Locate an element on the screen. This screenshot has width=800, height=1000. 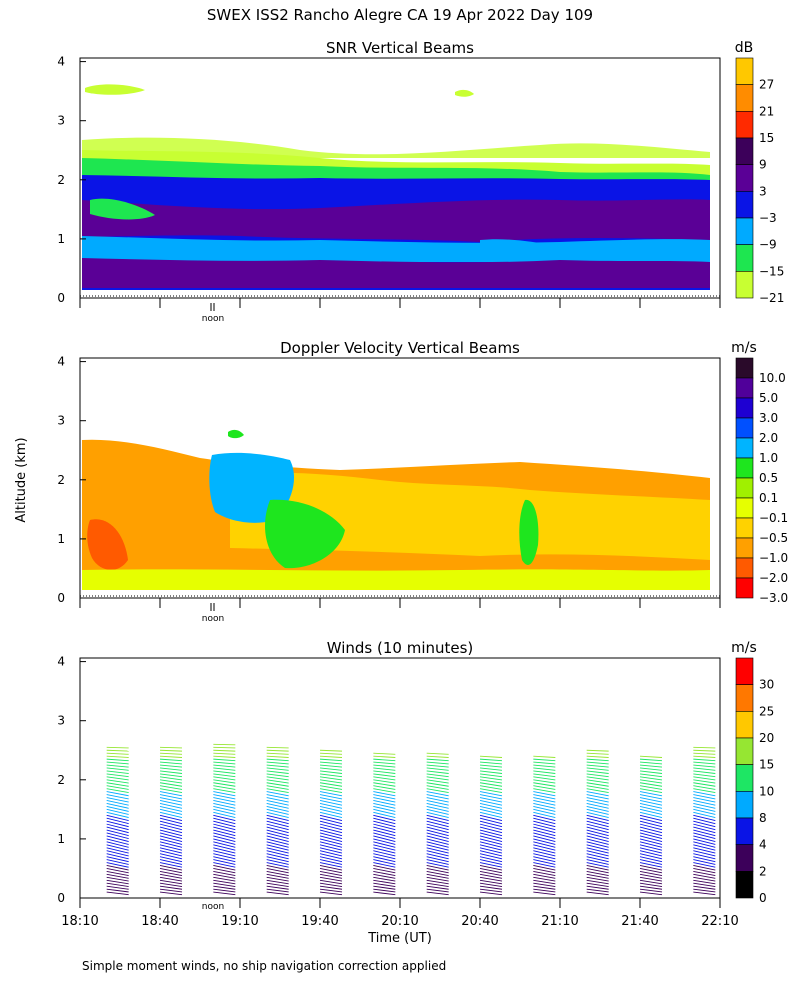
doppler-colorbar-label: 0.1 is located at coordinates (768, 498).